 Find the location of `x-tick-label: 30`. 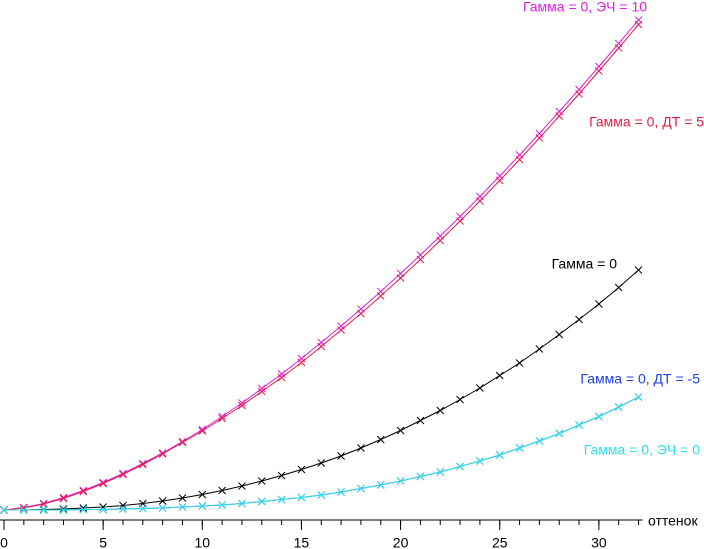

x-tick-label: 30 is located at coordinates (599, 542).